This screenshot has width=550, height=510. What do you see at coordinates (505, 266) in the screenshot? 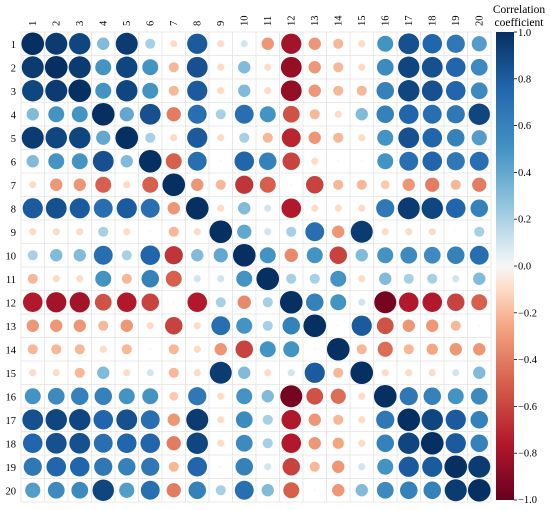
I see `colorbar-gradient` at bounding box center [505, 266].